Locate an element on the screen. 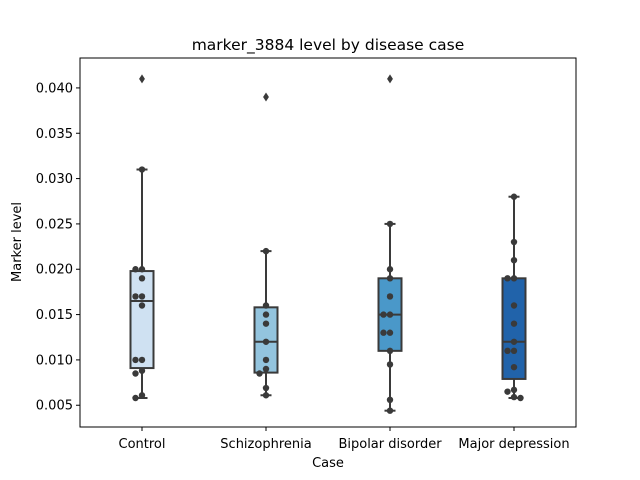 This screenshot has height=480, width=640. x-tick-label: Control is located at coordinates (142, 444).